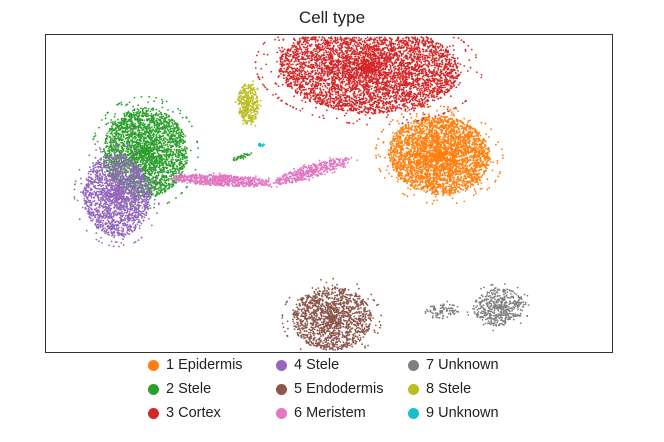 This screenshot has height=442, width=664. I want to click on legend-label-3: 3 Cortex, so click(193, 413).